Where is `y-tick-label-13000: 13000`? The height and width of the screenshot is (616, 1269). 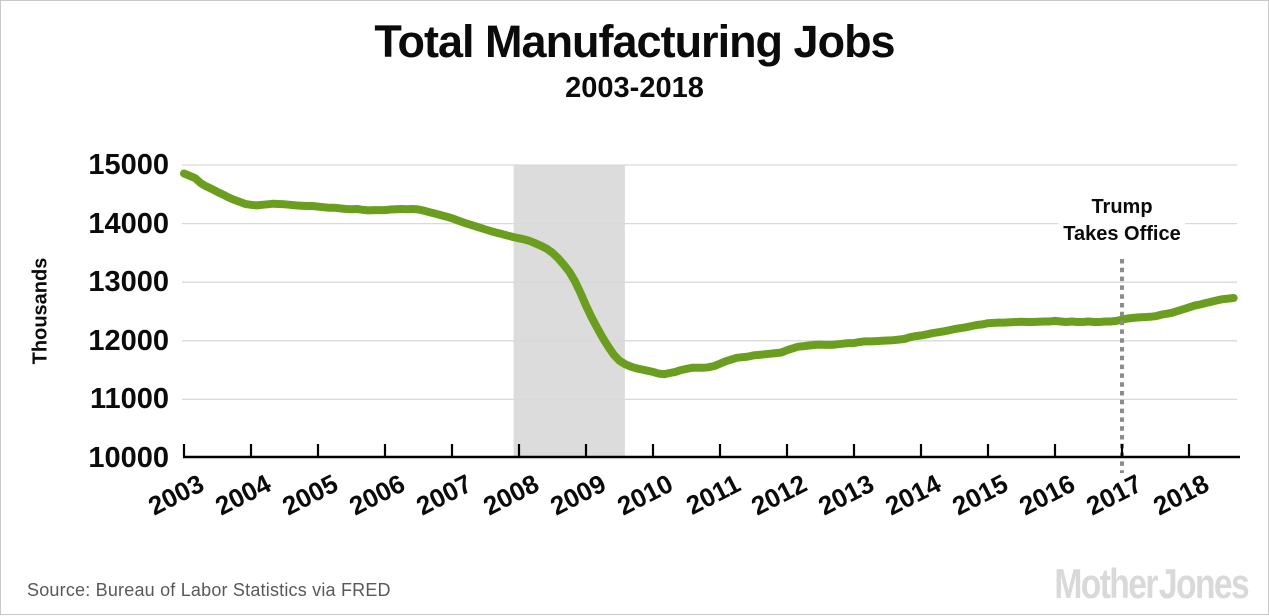 y-tick-label-13000: 13000 is located at coordinates (128, 282).